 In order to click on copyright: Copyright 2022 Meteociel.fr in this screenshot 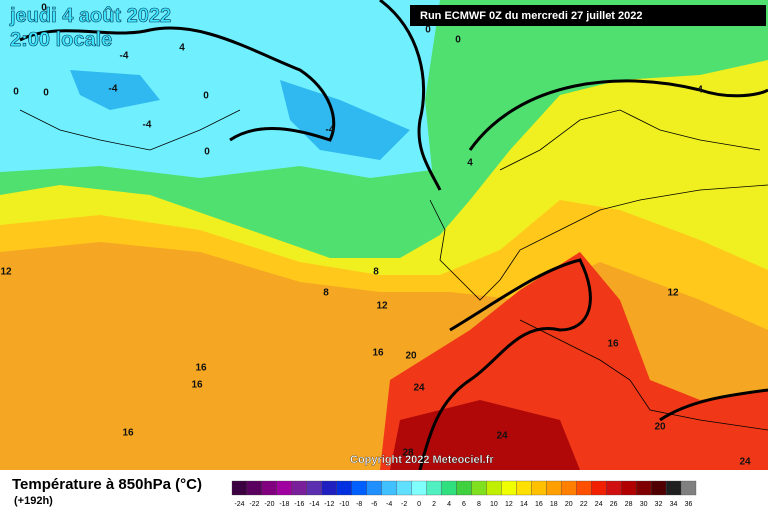, I will do `click(422, 460)`.